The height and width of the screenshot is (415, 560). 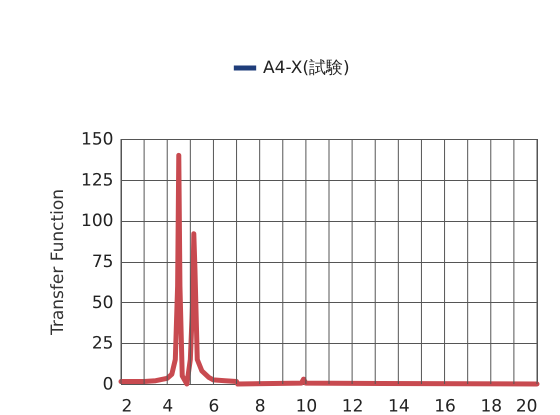 What do you see at coordinates (353, 405) in the screenshot?
I see `x-tick-label: 12` at bounding box center [353, 405].